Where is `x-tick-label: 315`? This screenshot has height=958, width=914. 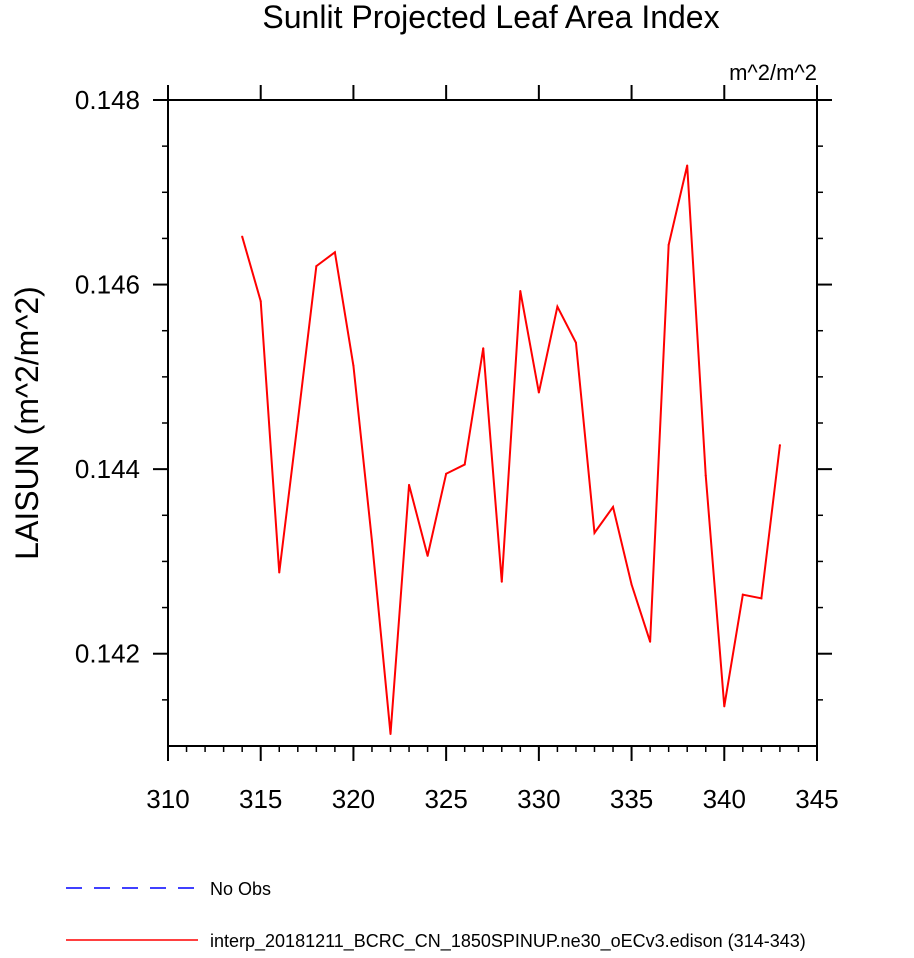 x-tick-label: 315 is located at coordinates (260, 799).